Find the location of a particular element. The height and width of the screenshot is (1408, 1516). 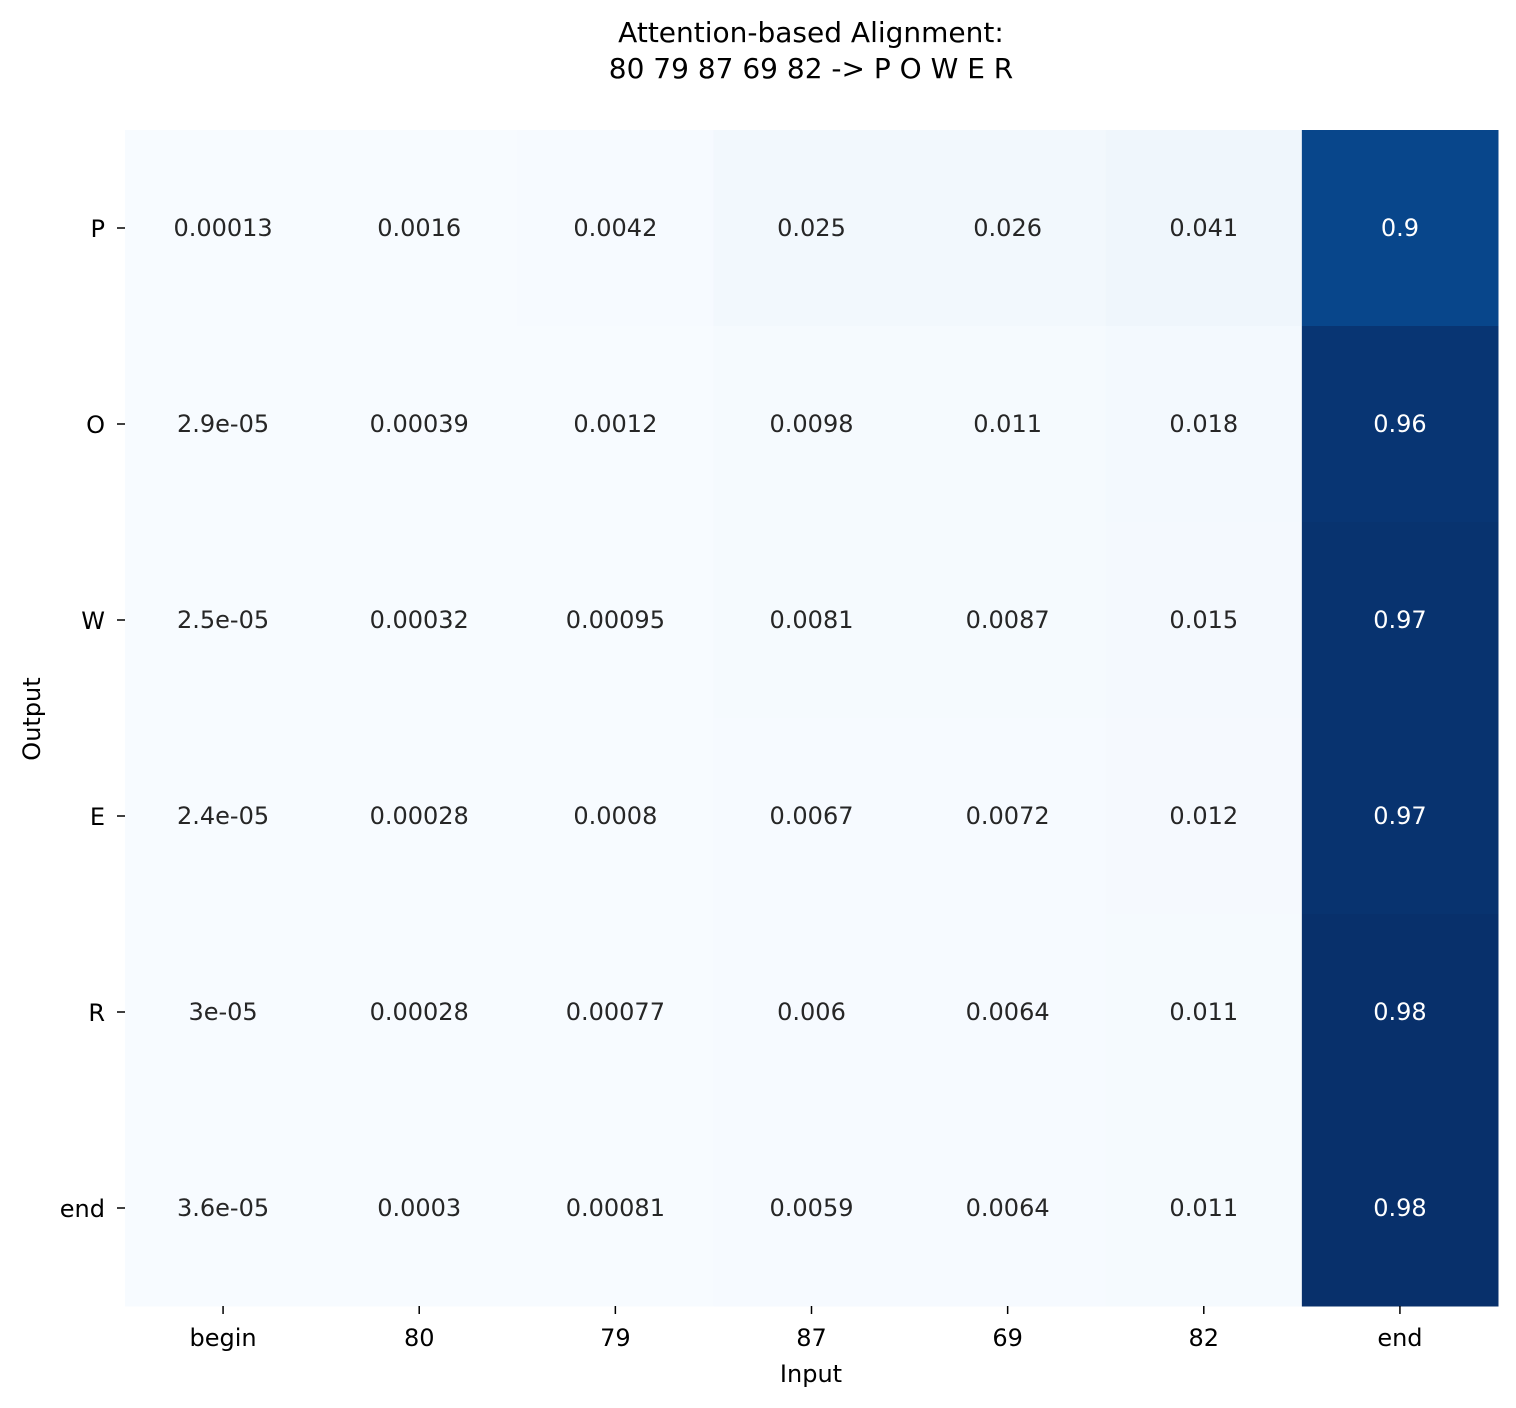

heatmap-cell-label: 0.0042 is located at coordinates (615, 228).